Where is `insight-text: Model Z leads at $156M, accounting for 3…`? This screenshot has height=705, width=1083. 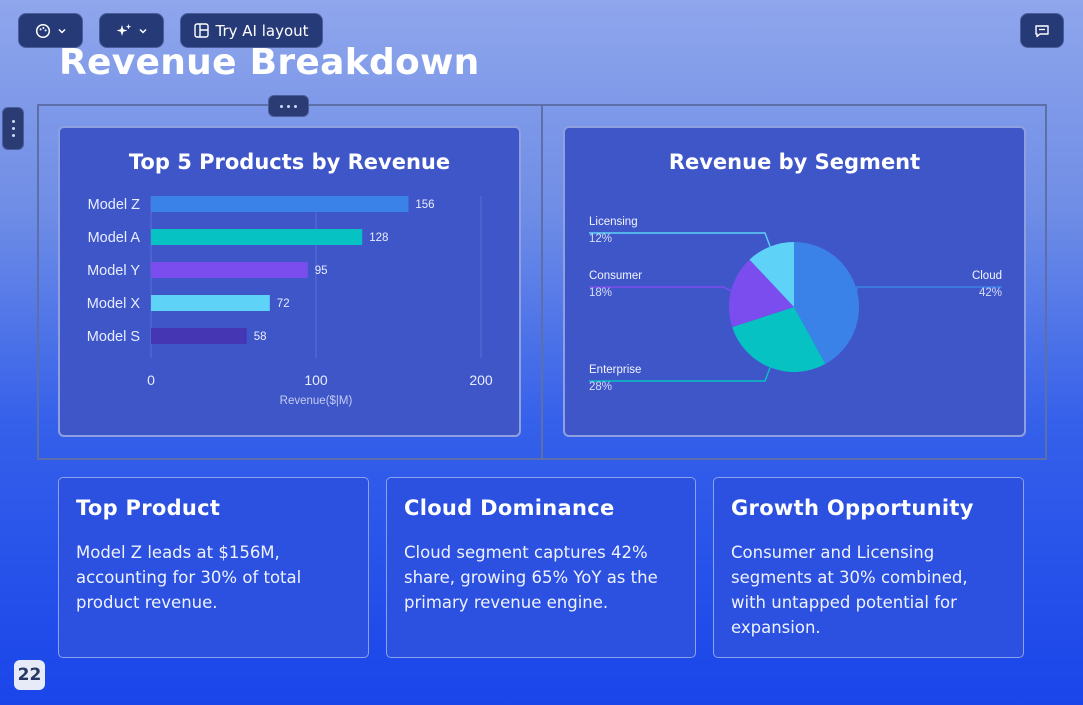
insight-text: Model Z leads at $156M, accounting for 3… is located at coordinates (189, 577).